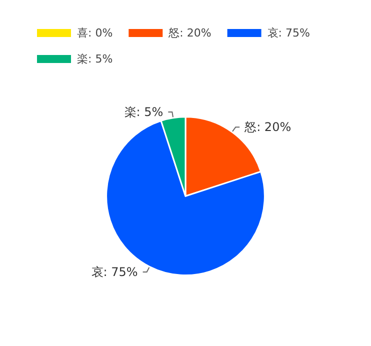 This screenshot has height=346, width=371. Describe the element at coordinates (190, 33) in the screenshot. I see `legend-label: 怒: 20%` at that location.